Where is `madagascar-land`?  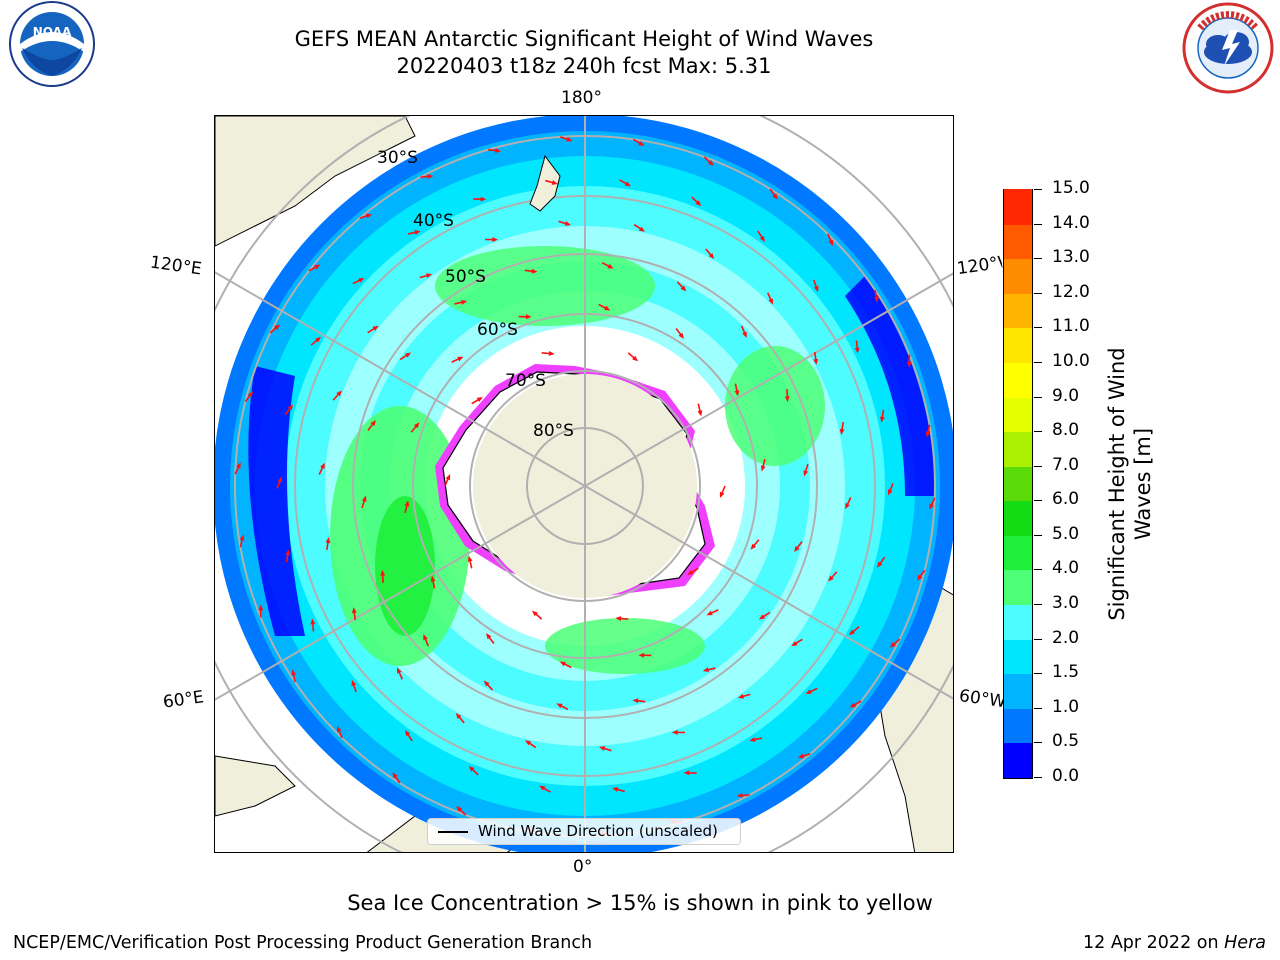
madagascar-land is located at coordinates (255, 786).